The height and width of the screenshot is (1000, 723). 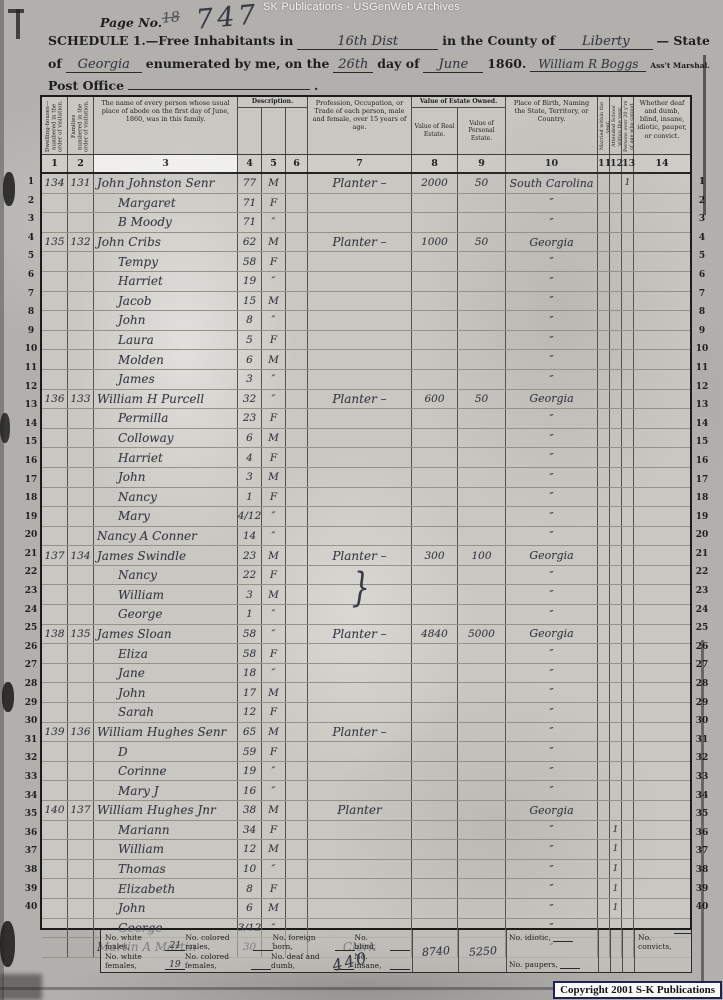 What do you see at coordinates (483, 951) in the screenshot?
I see `total-personal-estate: 5250` at bounding box center [483, 951].